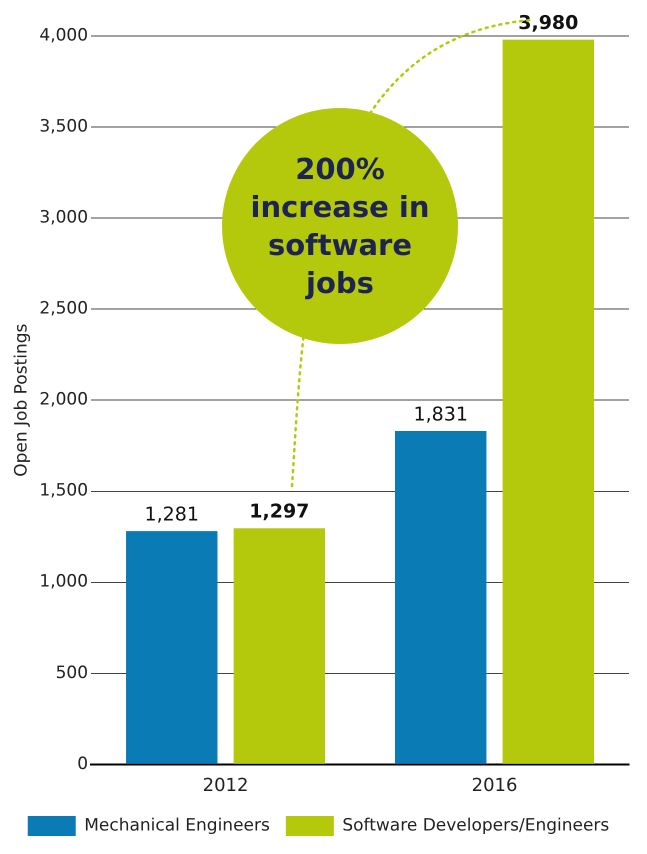 The width and height of the screenshot is (647, 854). I want to click on data-label: 1,297, so click(279, 511).